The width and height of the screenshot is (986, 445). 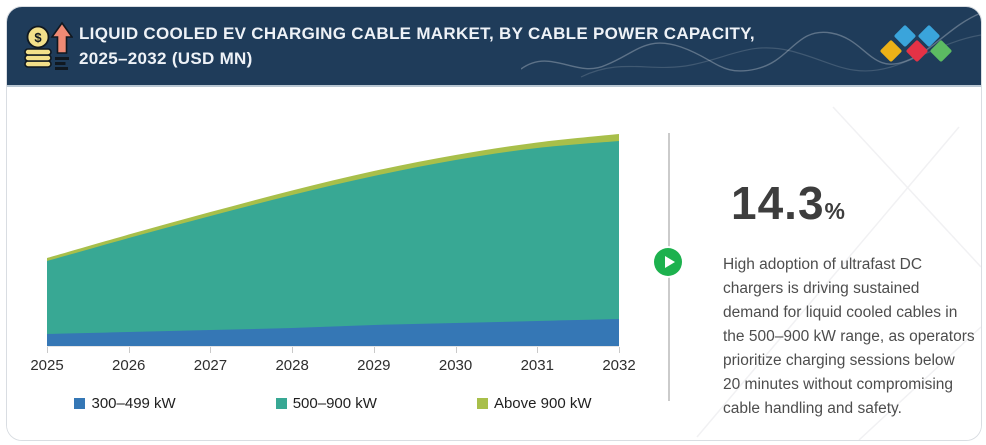 I want to click on x-tick-2032, so click(x=619, y=350).